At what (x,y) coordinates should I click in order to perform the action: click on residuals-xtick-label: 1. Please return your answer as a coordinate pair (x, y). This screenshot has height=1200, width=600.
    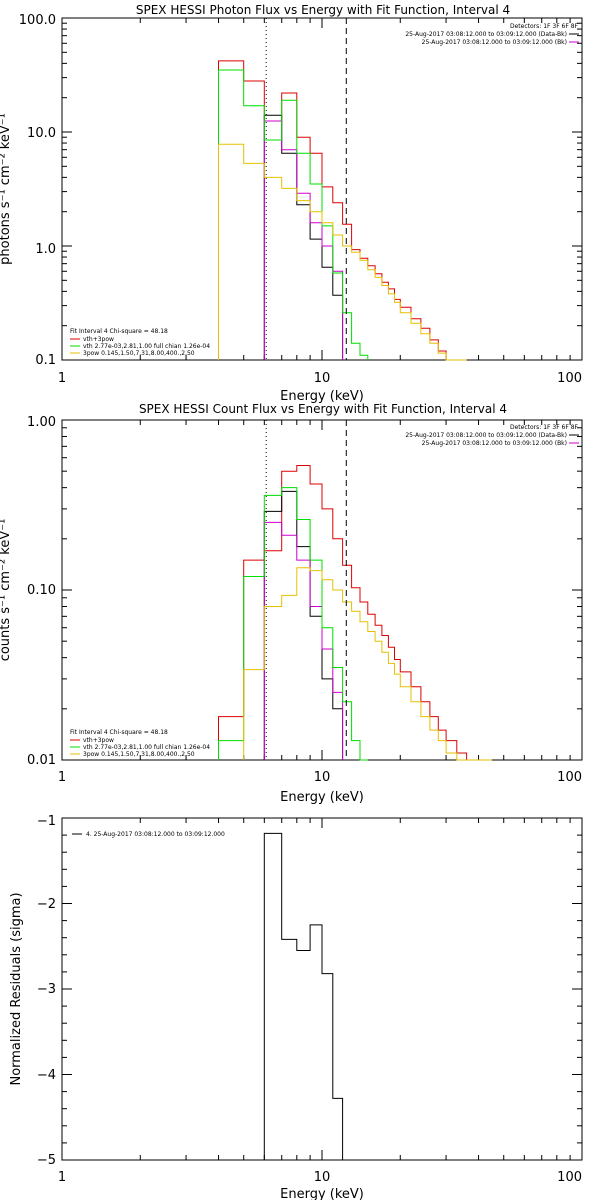
    Looking at the image, I should click on (62, 1177).